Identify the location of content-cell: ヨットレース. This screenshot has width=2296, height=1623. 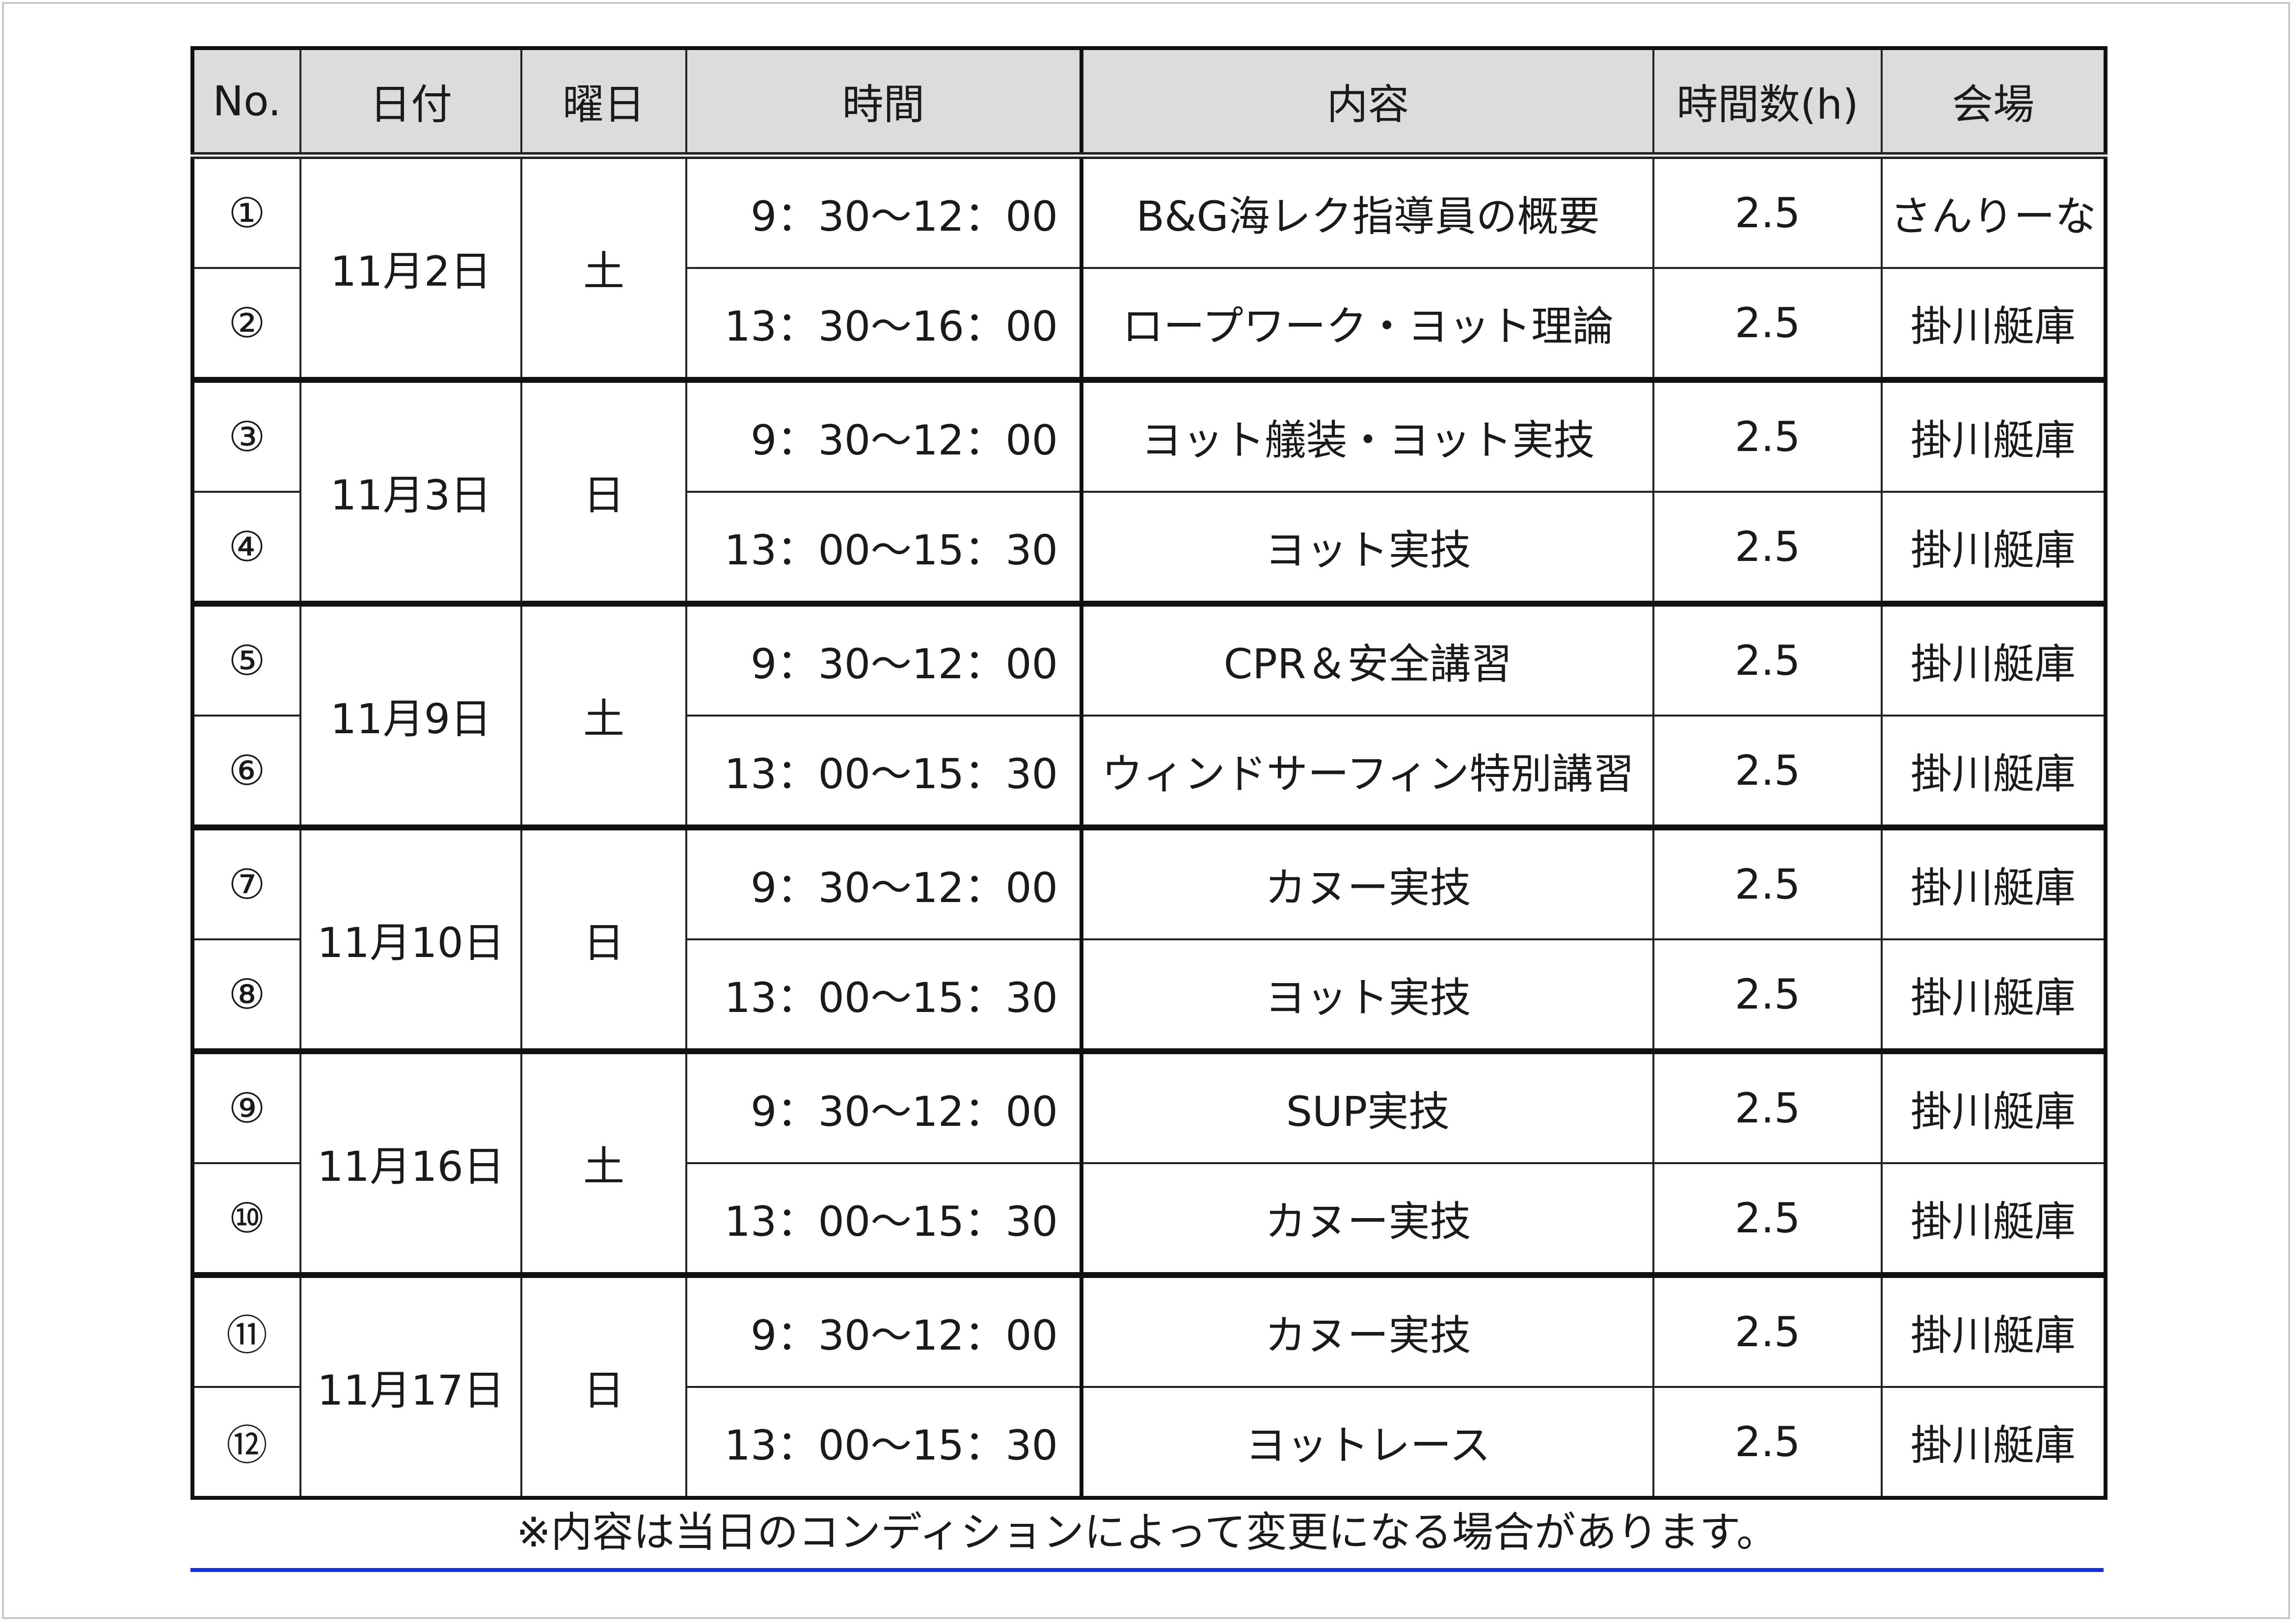
(1367, 1442).